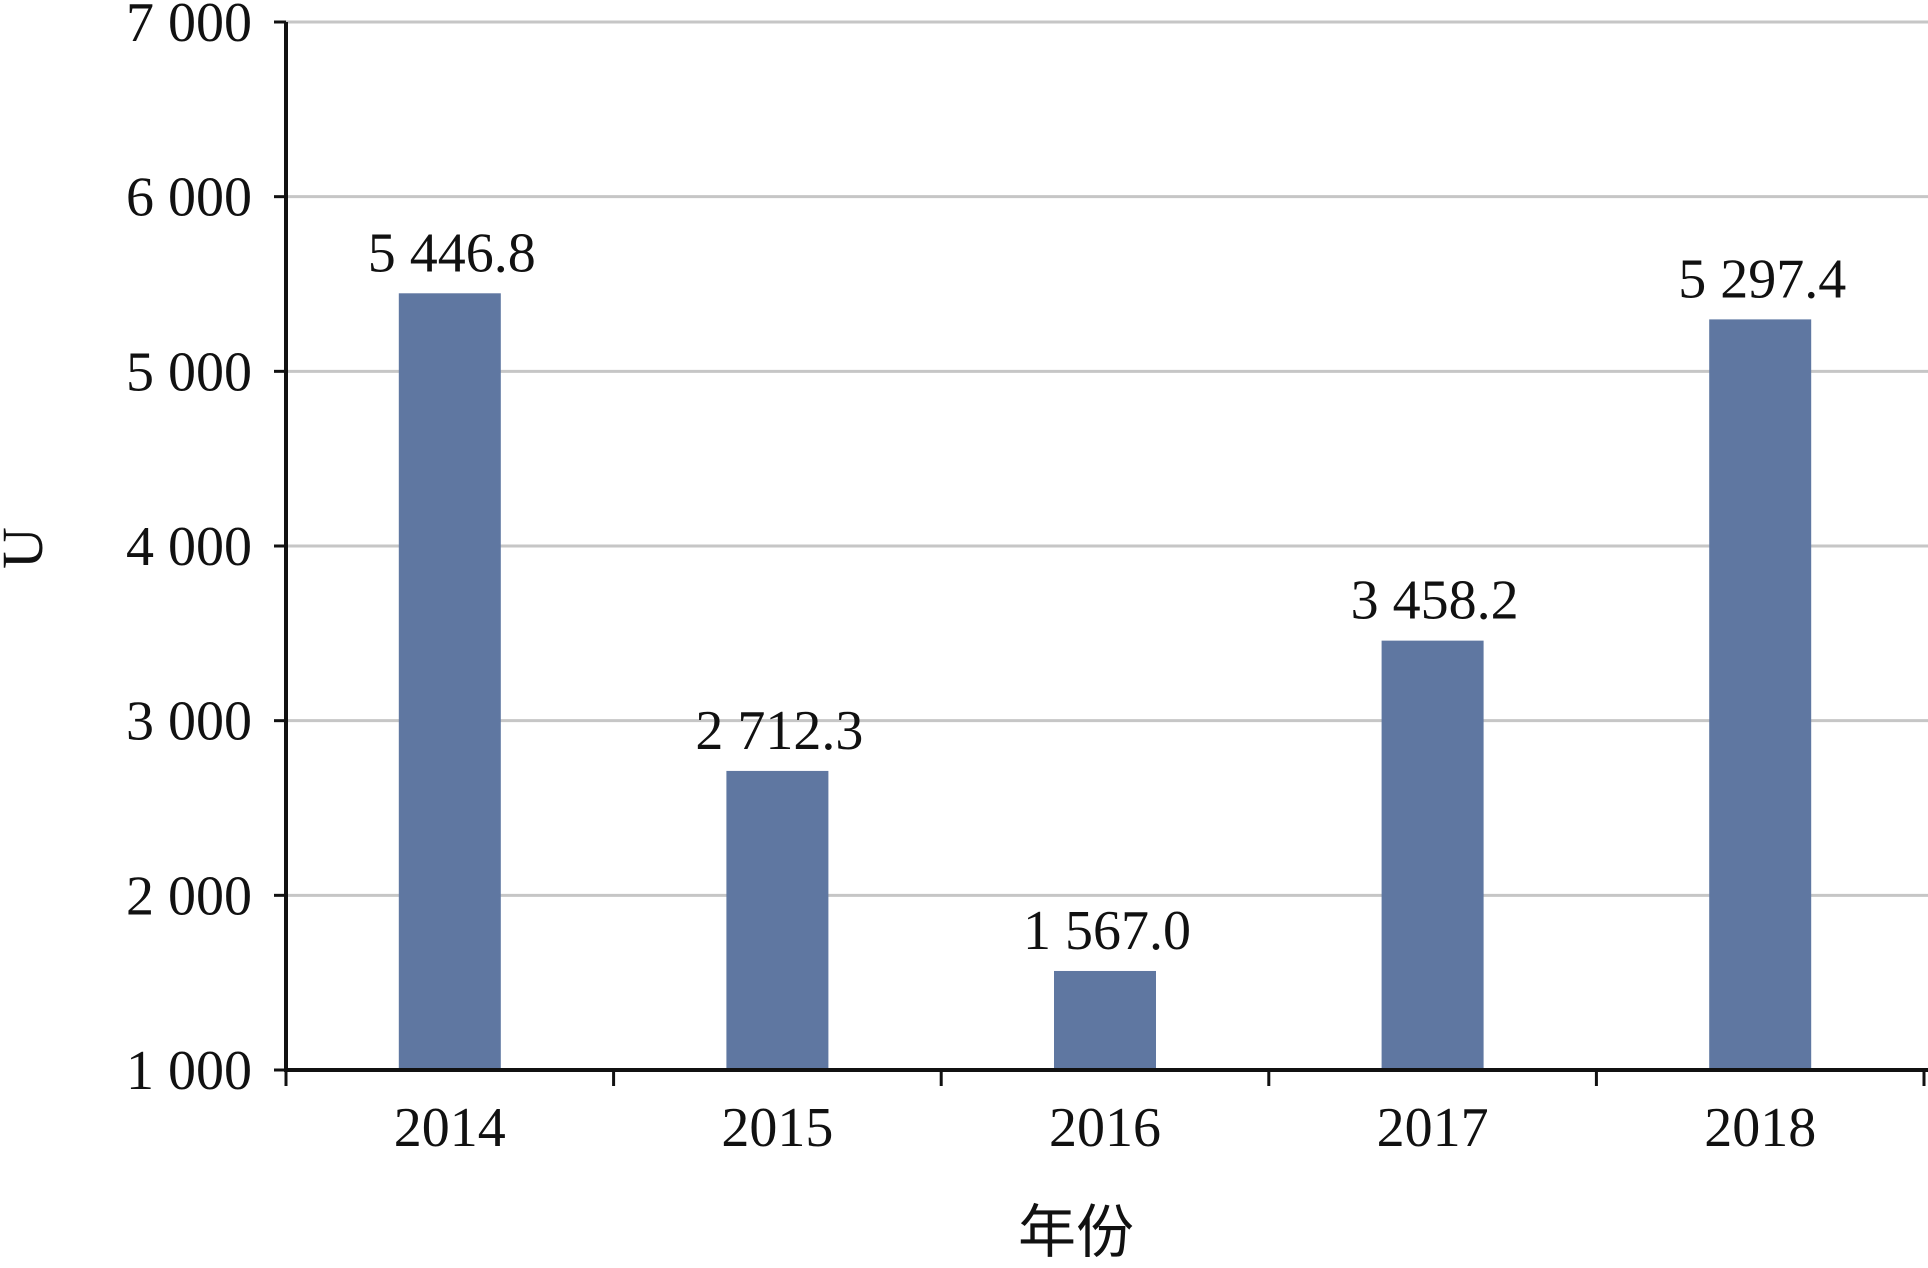 The width and height of the screenshot is (1928, 1268). I want to click on bar-2014, so click(449, 682).